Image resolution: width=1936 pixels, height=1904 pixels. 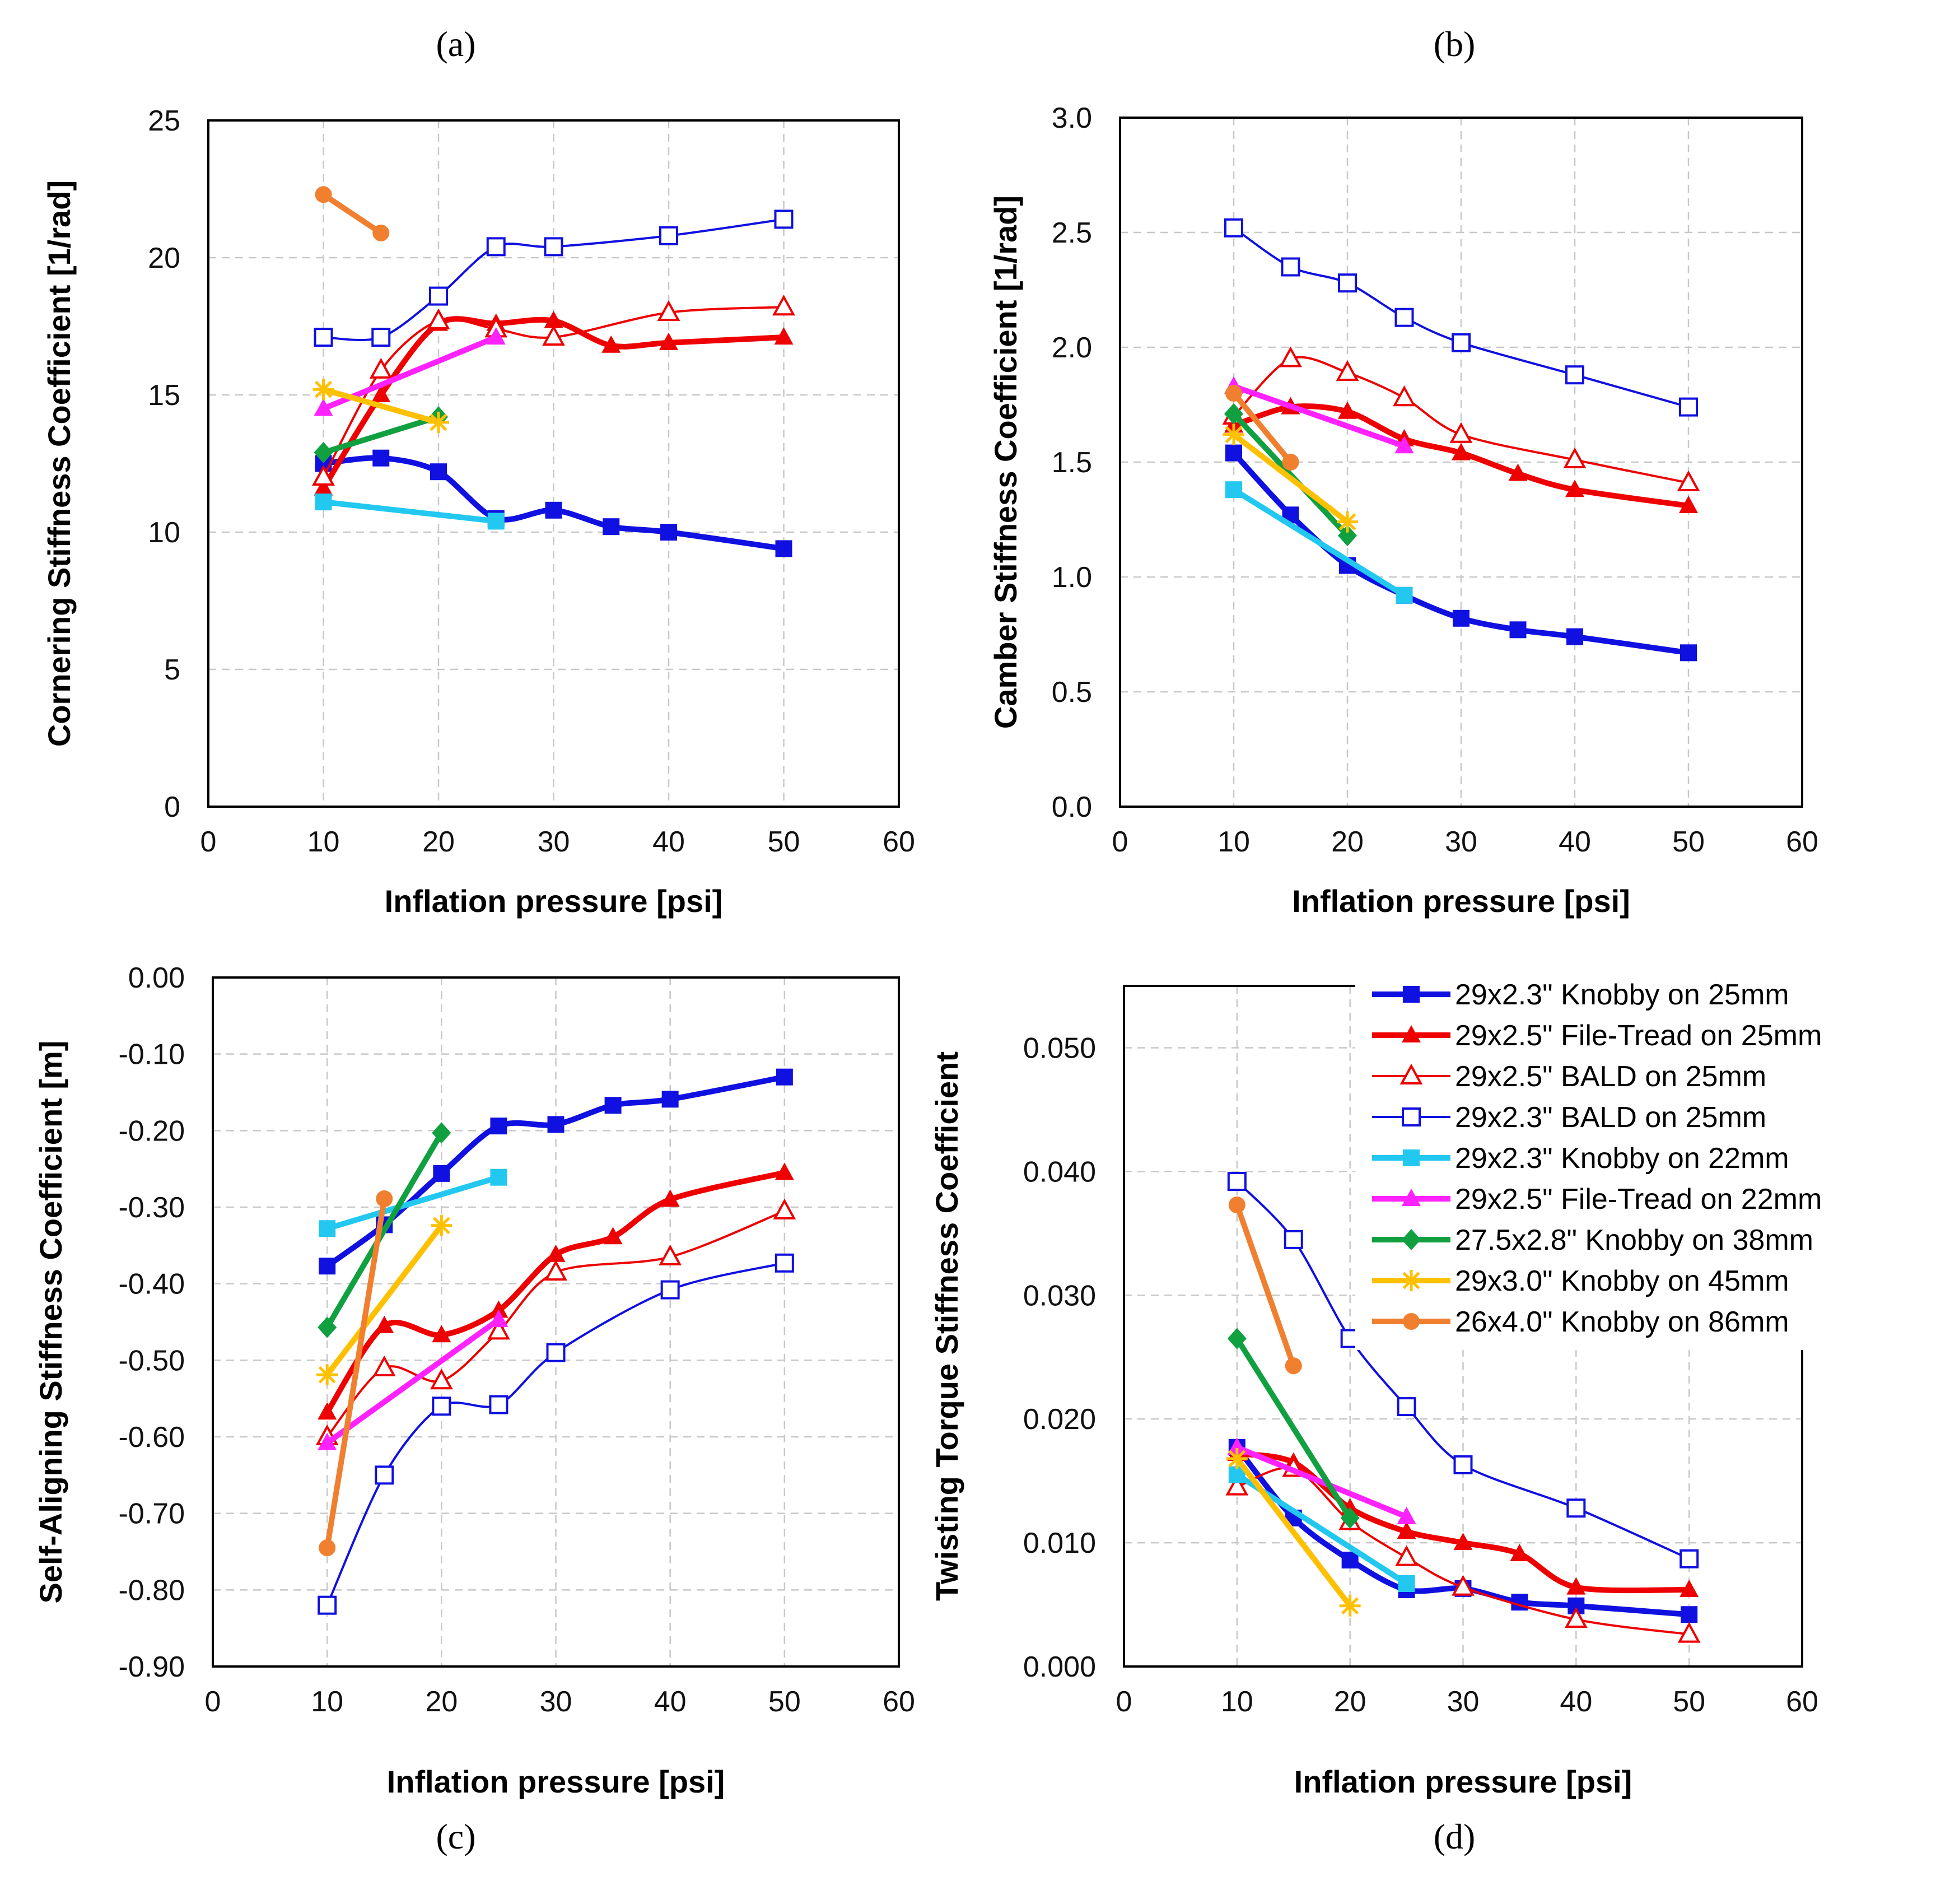 I want to click on y-tick-label: 0.050, so click(x=1059, y=1048).